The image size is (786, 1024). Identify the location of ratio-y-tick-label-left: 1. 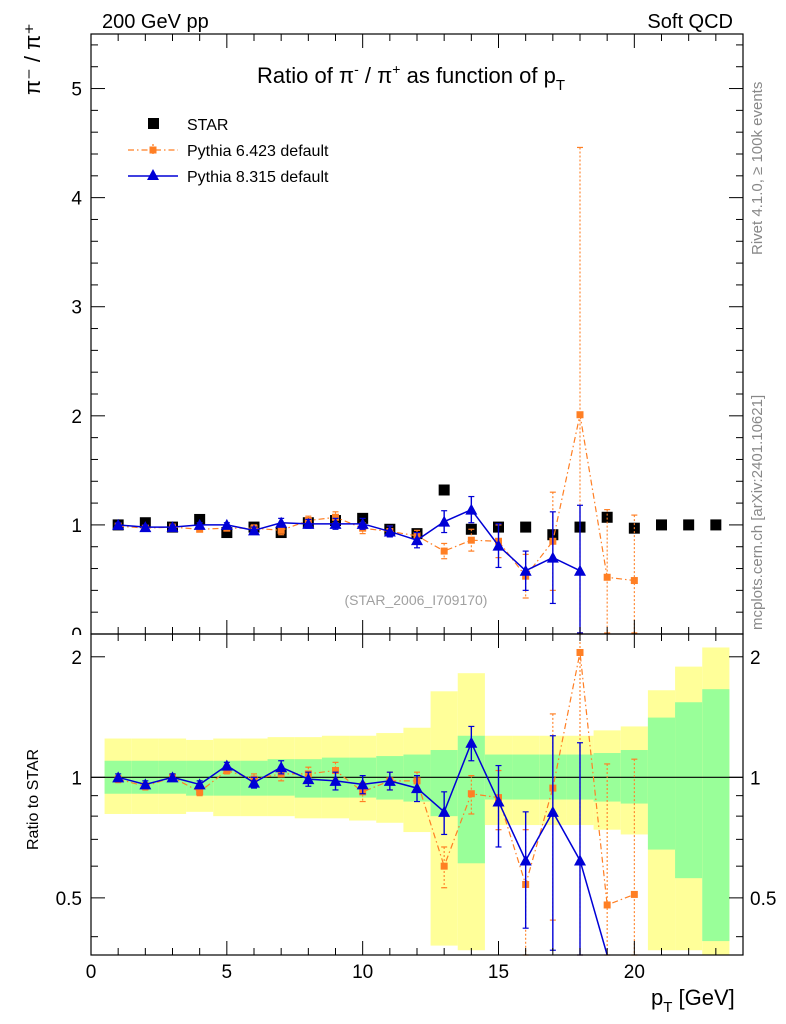
(76, 778).